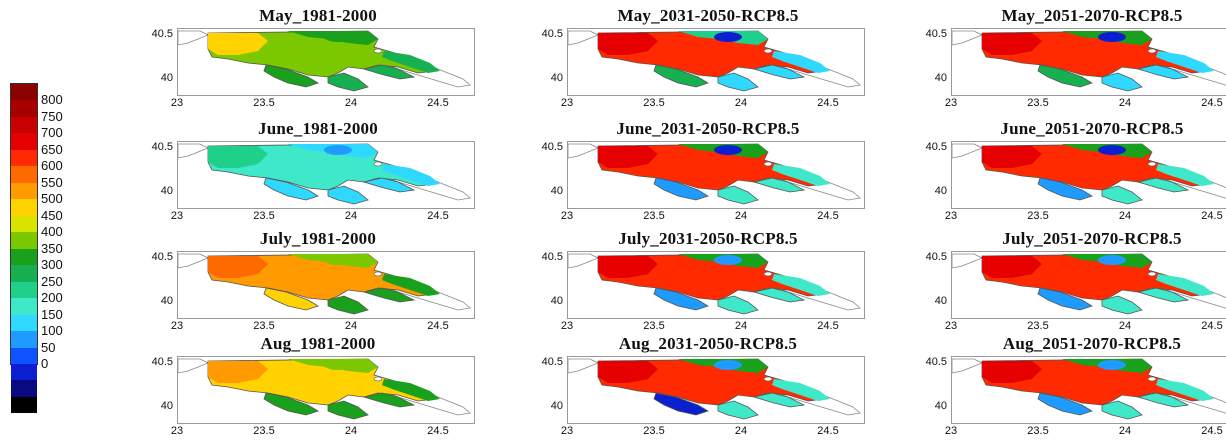 This screenshot has width=1226, height=440. Describe the element at coordinates (52, 165) in the screenshot. I see `legend-label: 600` at that location.